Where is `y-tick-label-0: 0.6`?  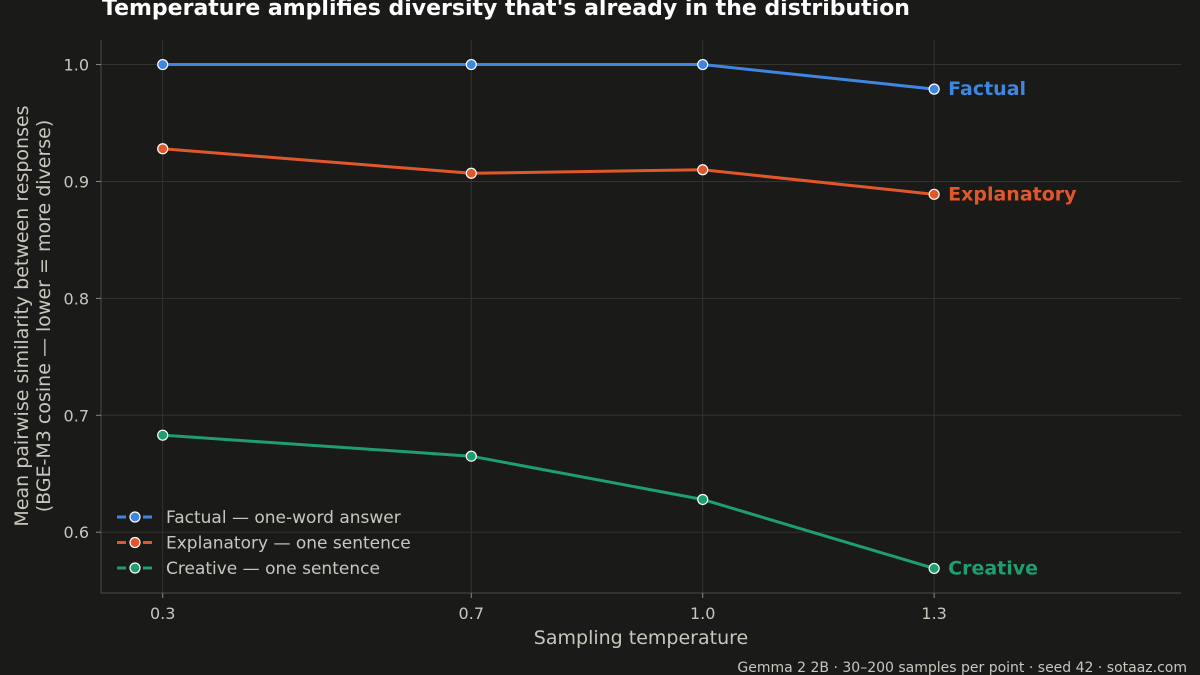
y-tick-label-0: 0.6 is located at coordinates (76, 532).